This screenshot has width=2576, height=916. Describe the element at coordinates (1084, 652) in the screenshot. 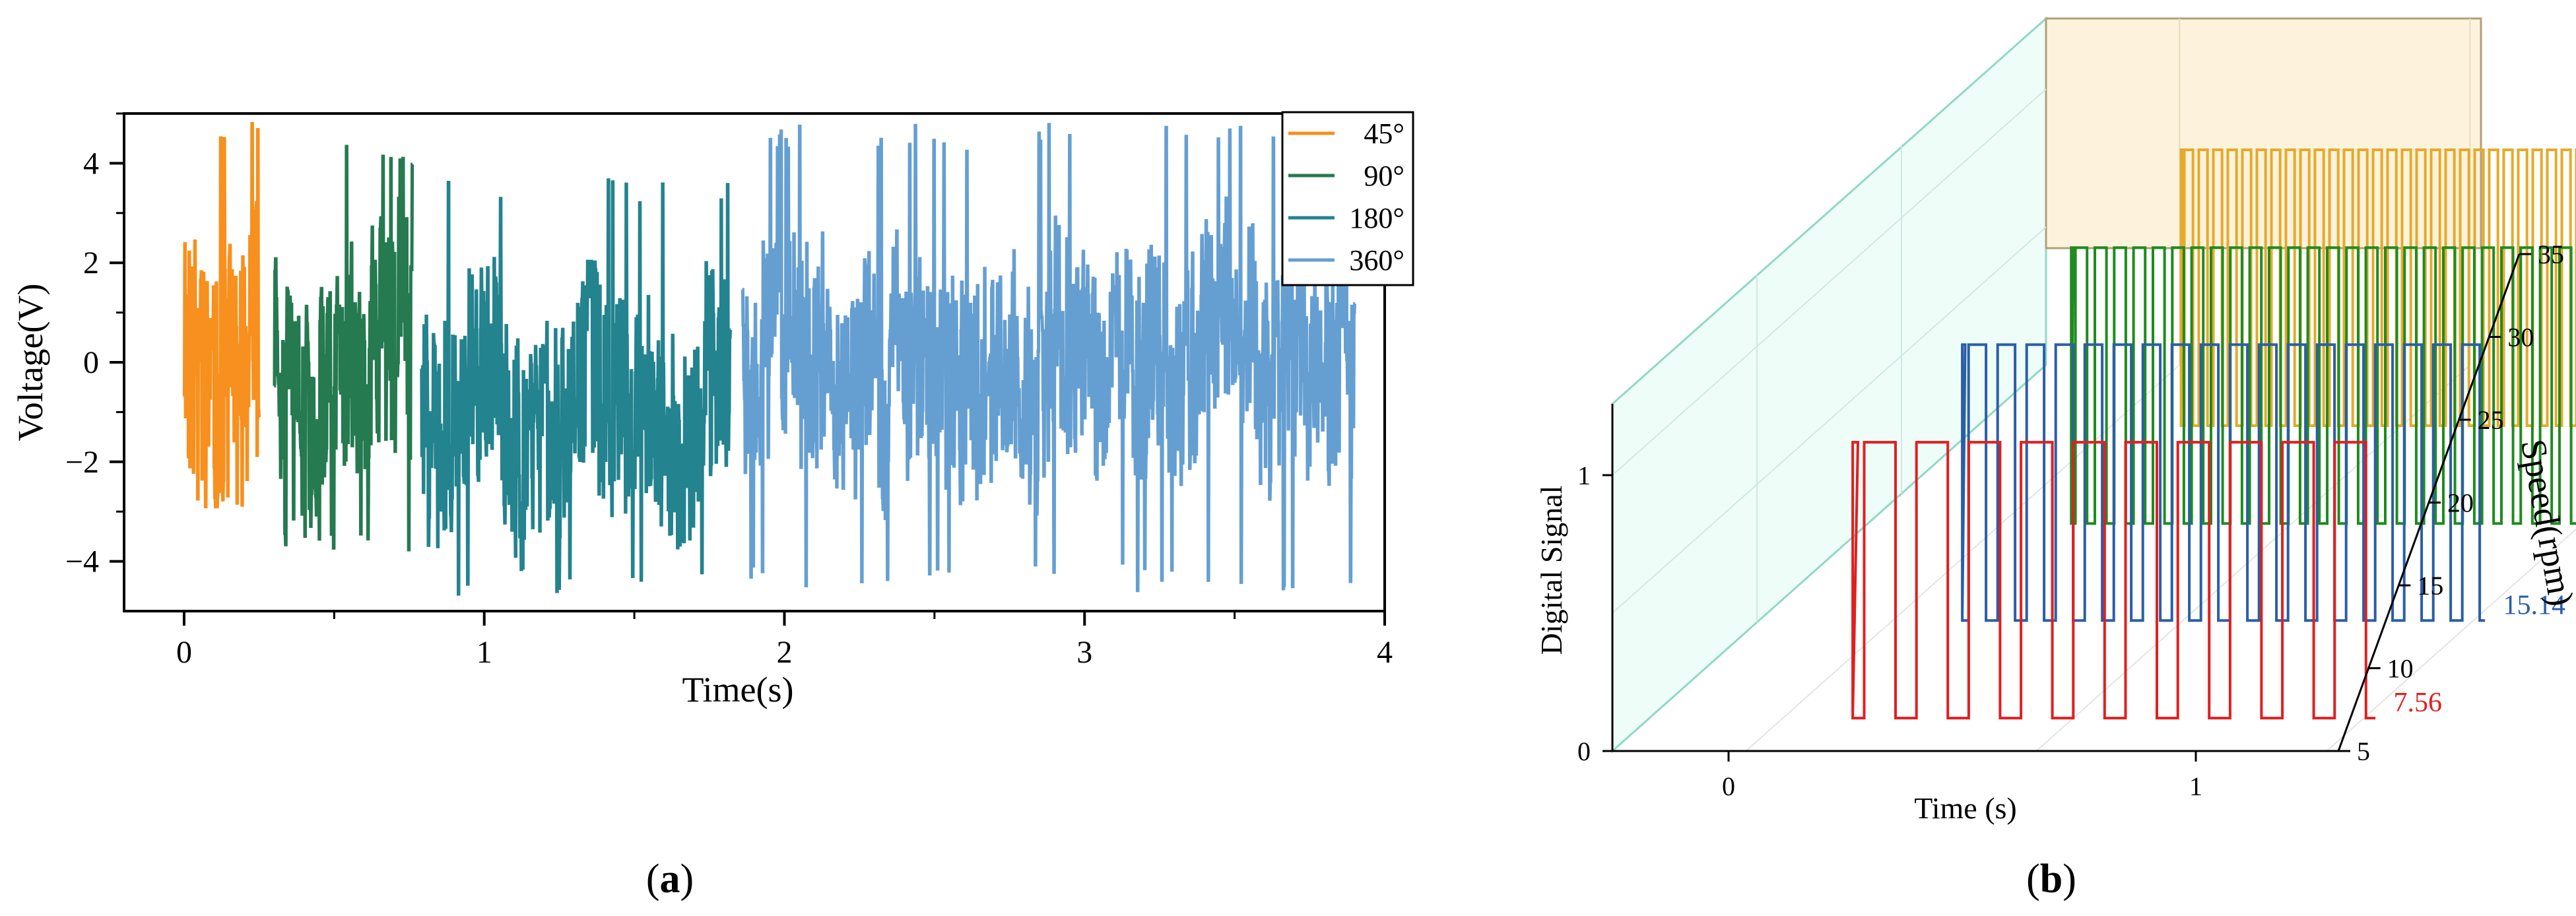

I see `chart-a-x-tick-label: 3` at that location.